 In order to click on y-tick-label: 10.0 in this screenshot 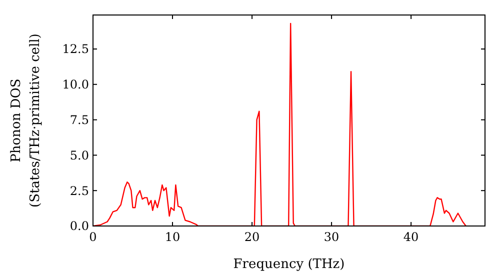, I will do `click(75, 85)`.